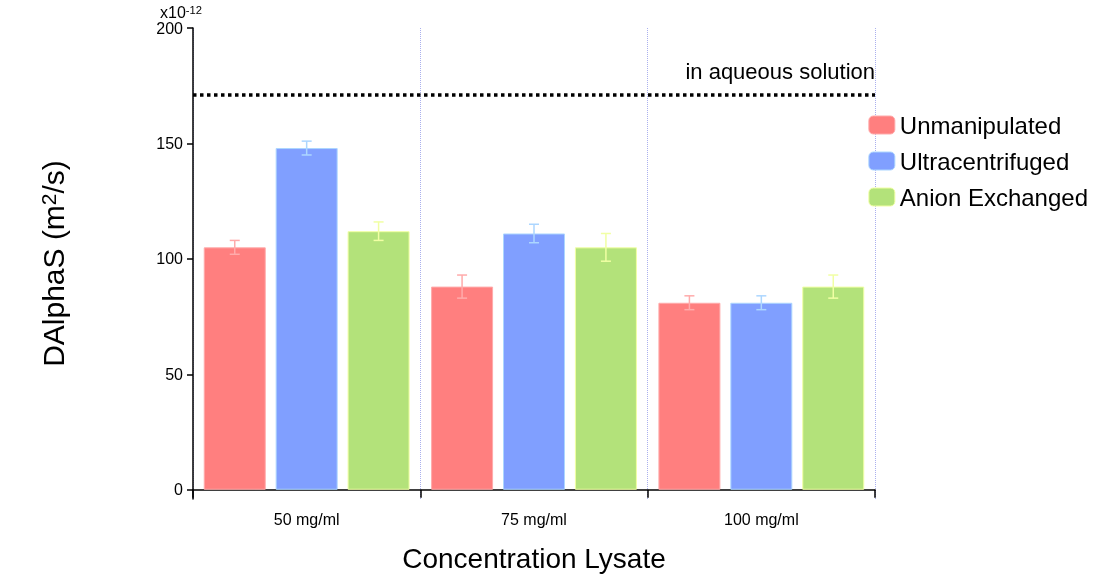  Describe the element at coordinates (761, 519) in the screenshot. I see `x-tick-label: 100 mg/ml` at that location.